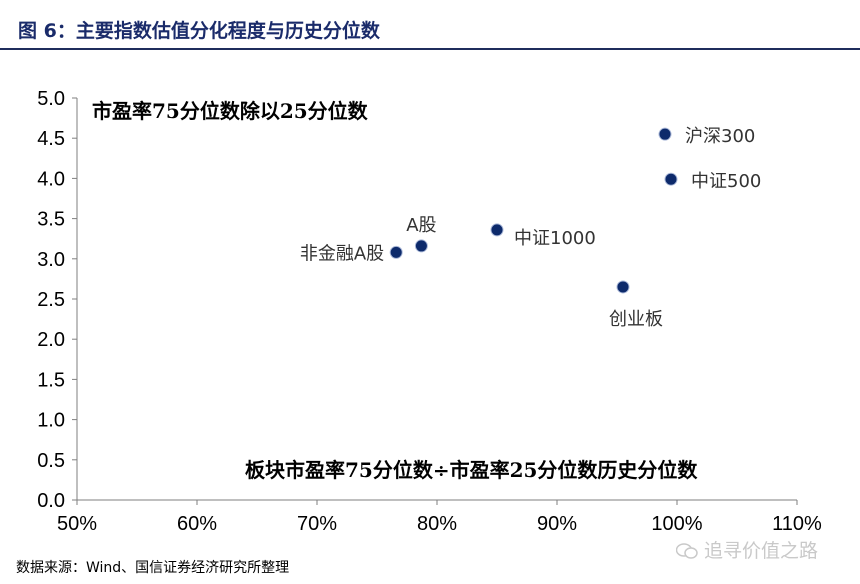  I want to click on x-axis: 50% 60% 70% 80% 90% 100% 110%, so click(439, 517).